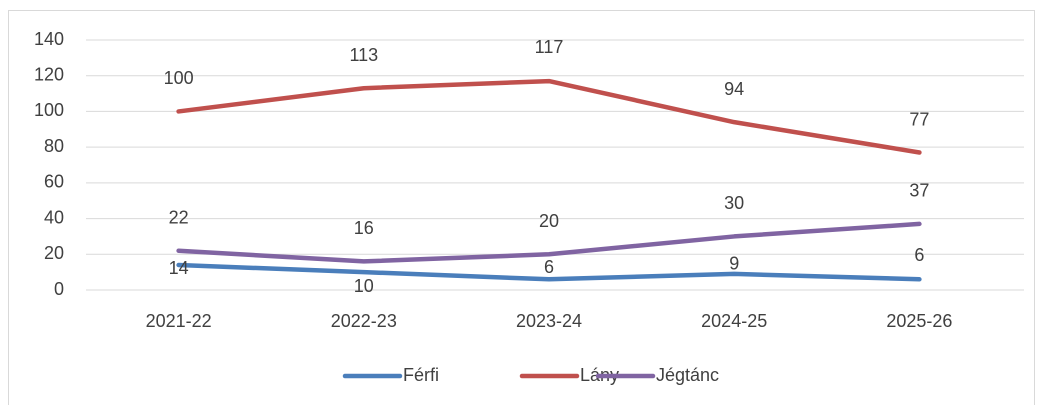 The width and height of the screenshot is (1042, 405). What do you see at coordinates (363, 55) in the screenshot?
I see `data-label: 113` at bounding box center [363, 55].